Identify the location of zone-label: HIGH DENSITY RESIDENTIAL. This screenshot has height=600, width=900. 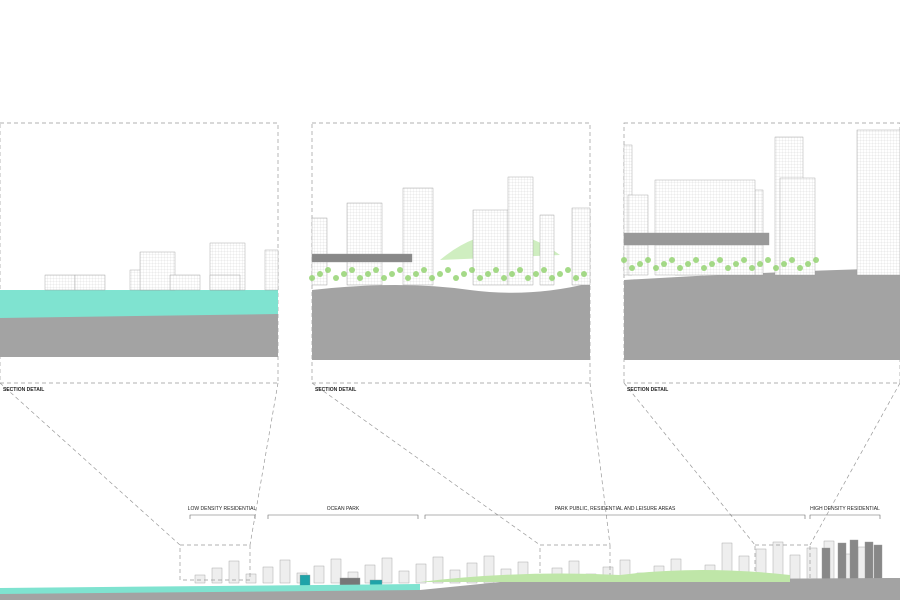
(845, 509).